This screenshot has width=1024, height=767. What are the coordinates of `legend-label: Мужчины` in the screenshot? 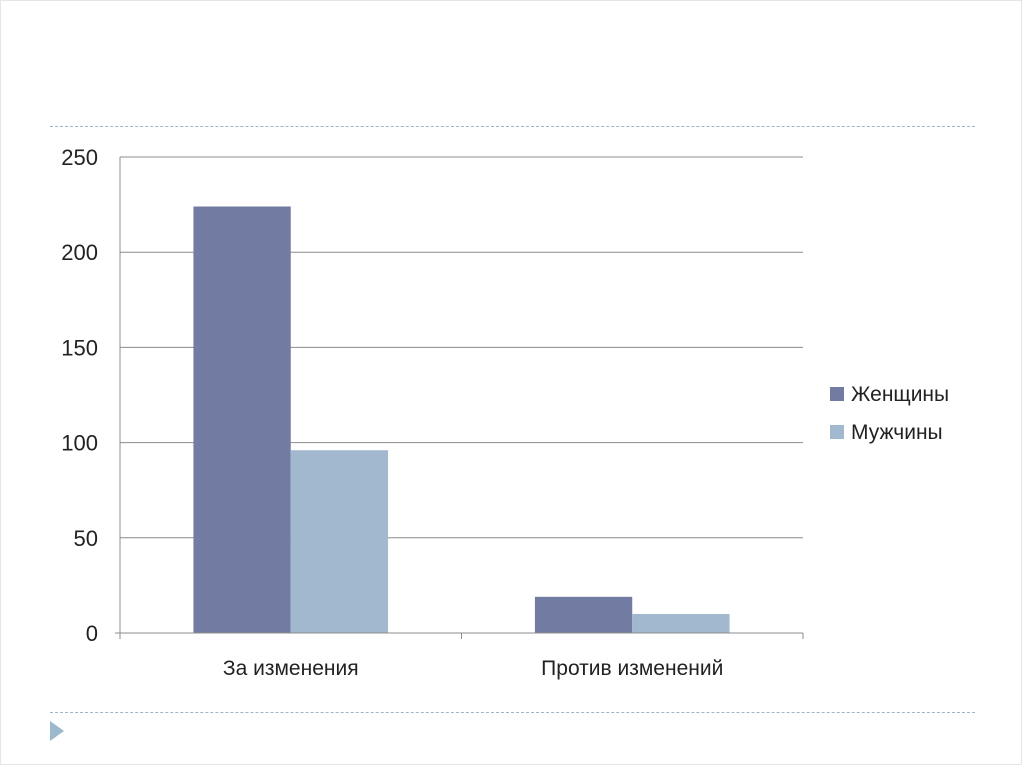 It's located at (897, 432).